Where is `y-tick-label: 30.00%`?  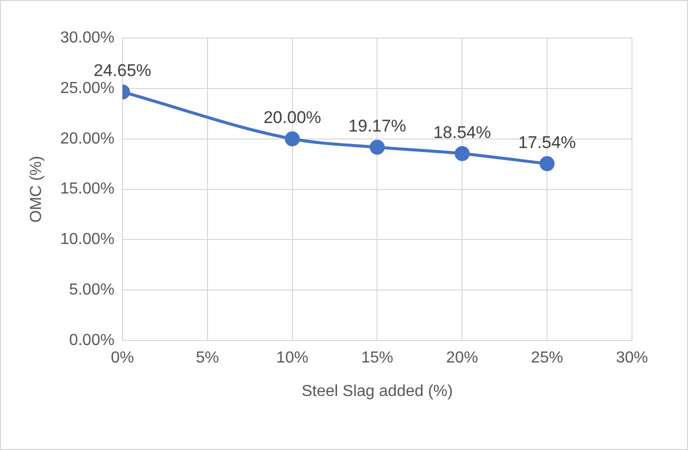
y-tick-label: 30.00% is located at coordinates (87, 37).